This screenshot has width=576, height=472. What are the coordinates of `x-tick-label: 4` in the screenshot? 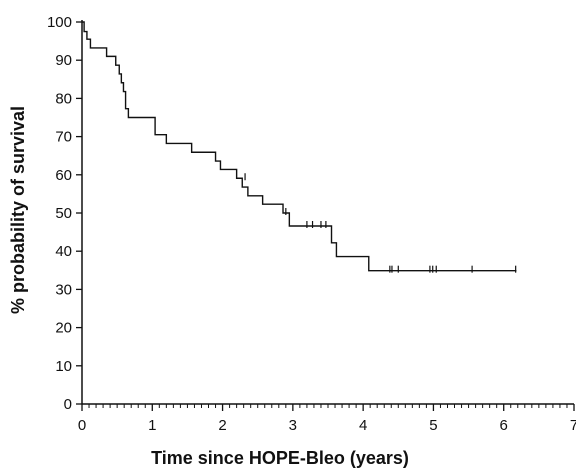 It's located at (363, 425).